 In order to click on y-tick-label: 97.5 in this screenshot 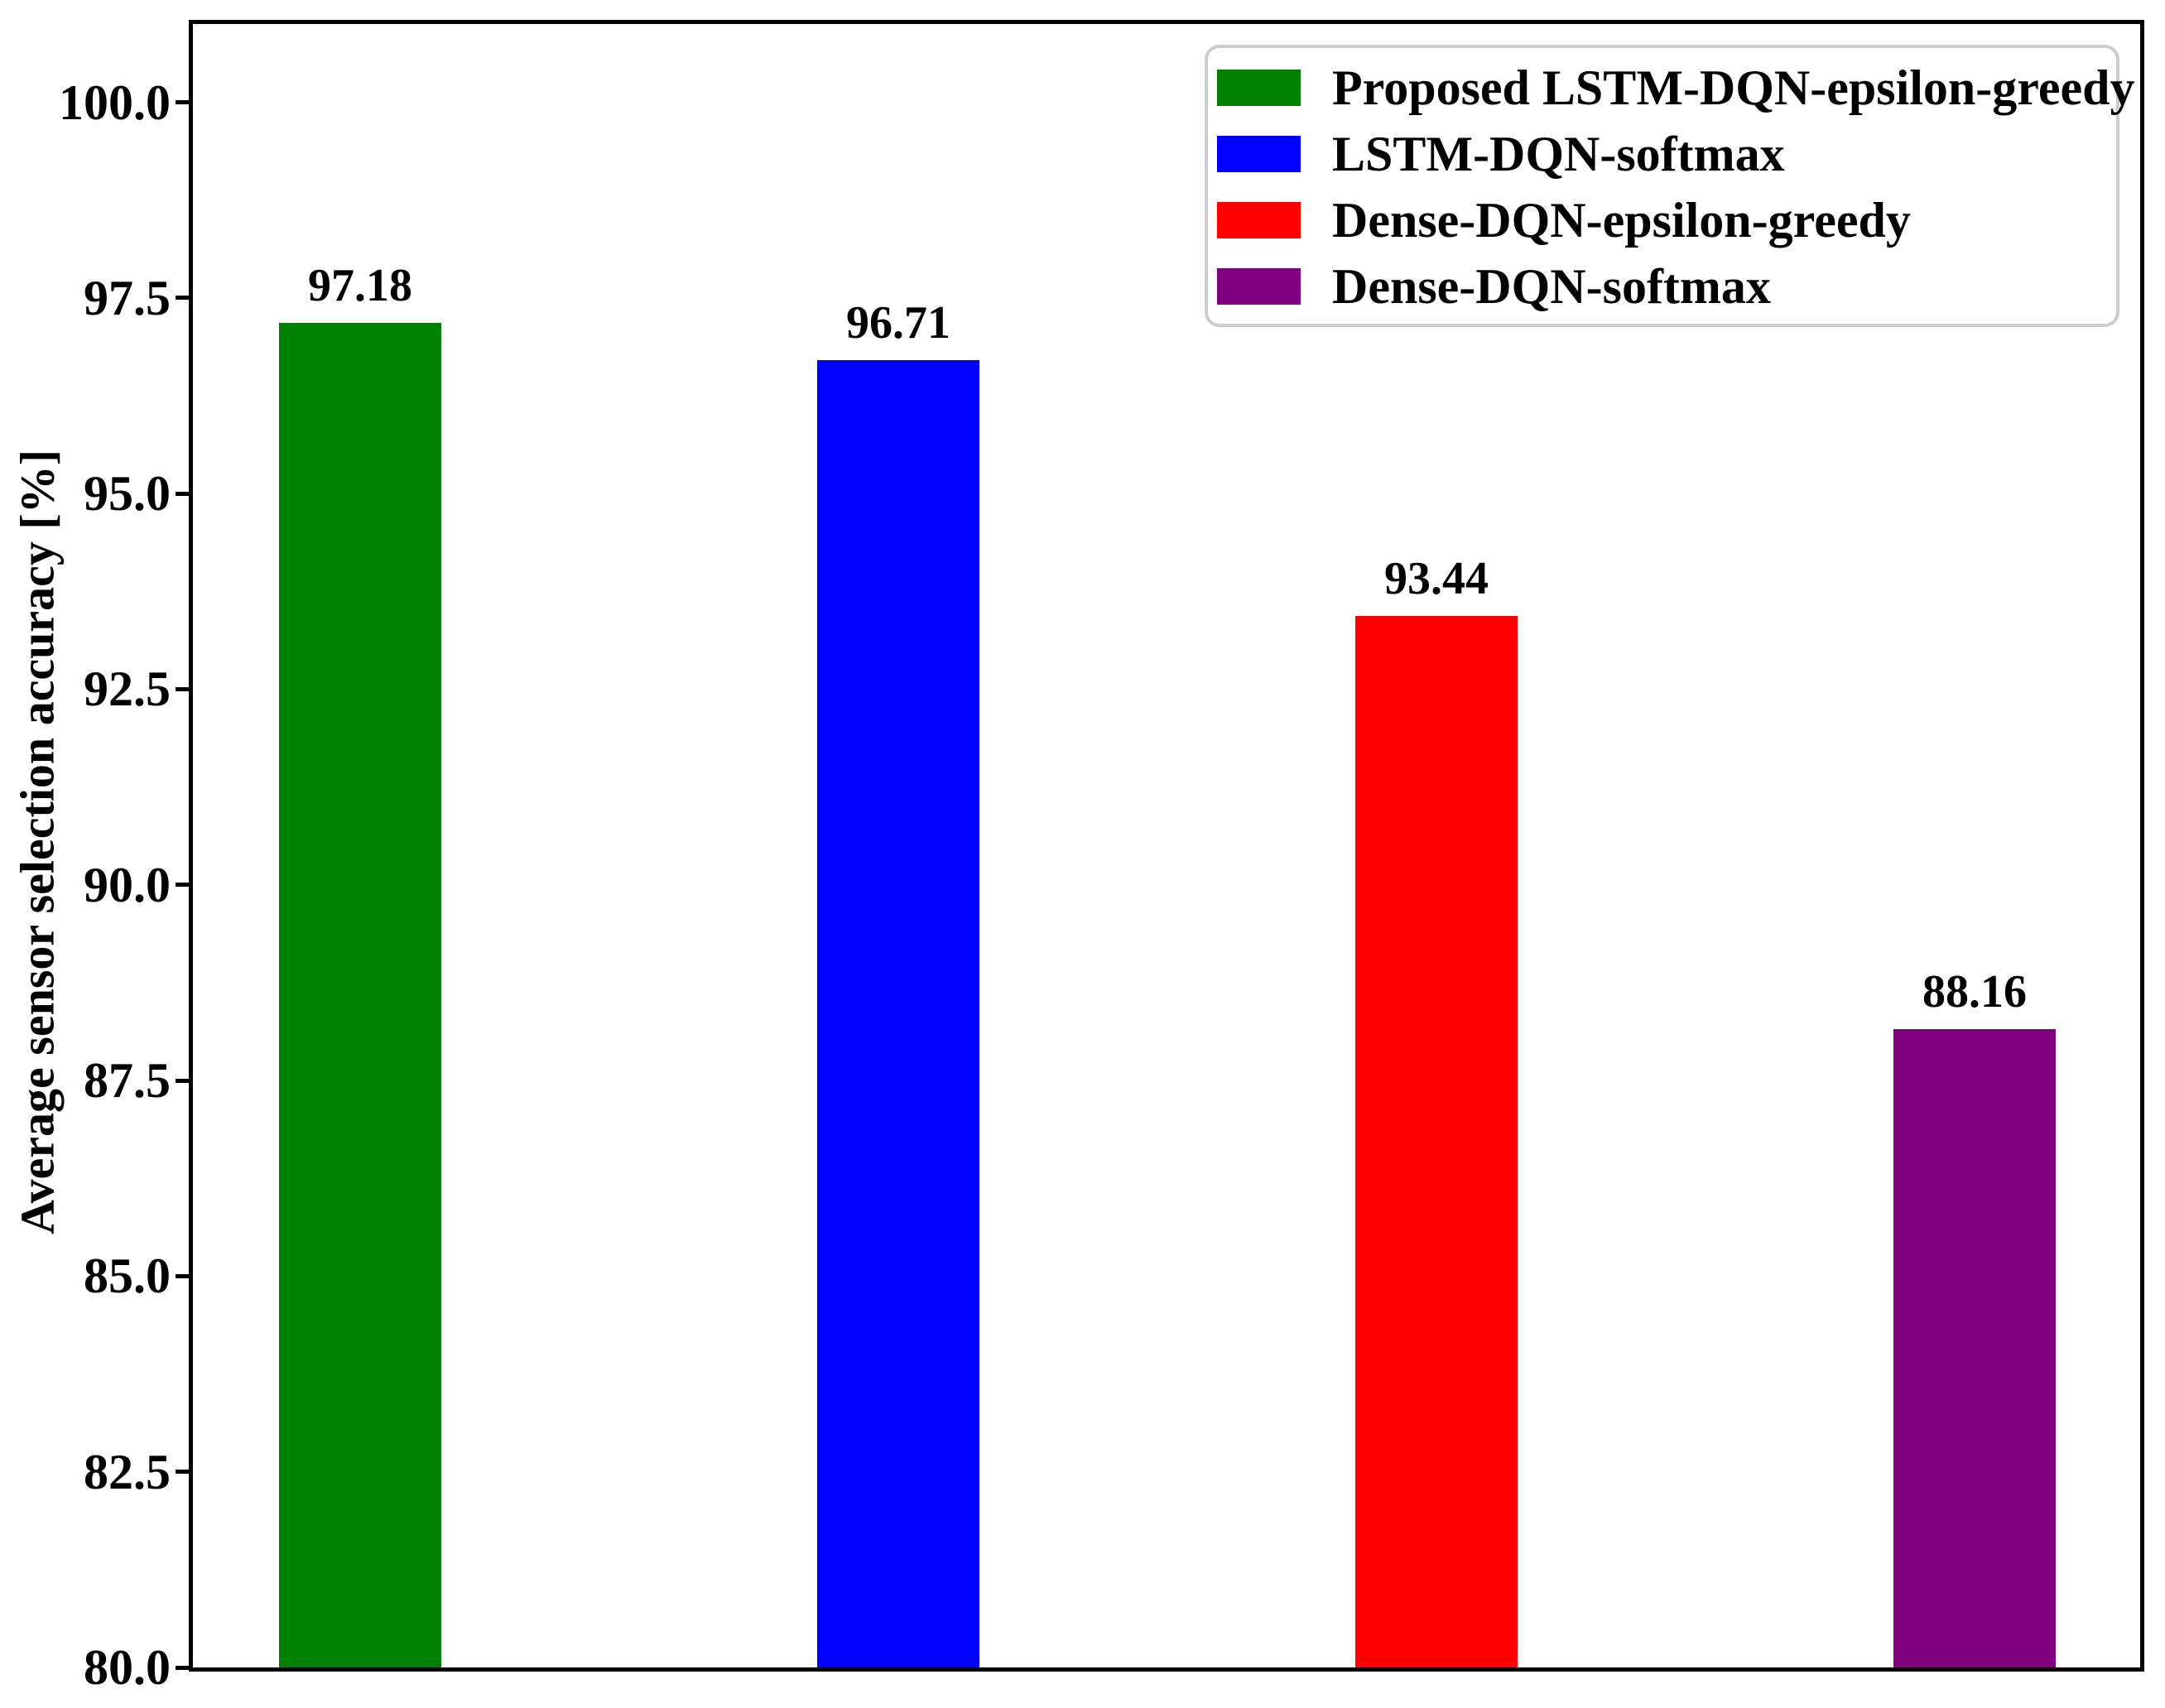, I will do `click(127, 297)`.